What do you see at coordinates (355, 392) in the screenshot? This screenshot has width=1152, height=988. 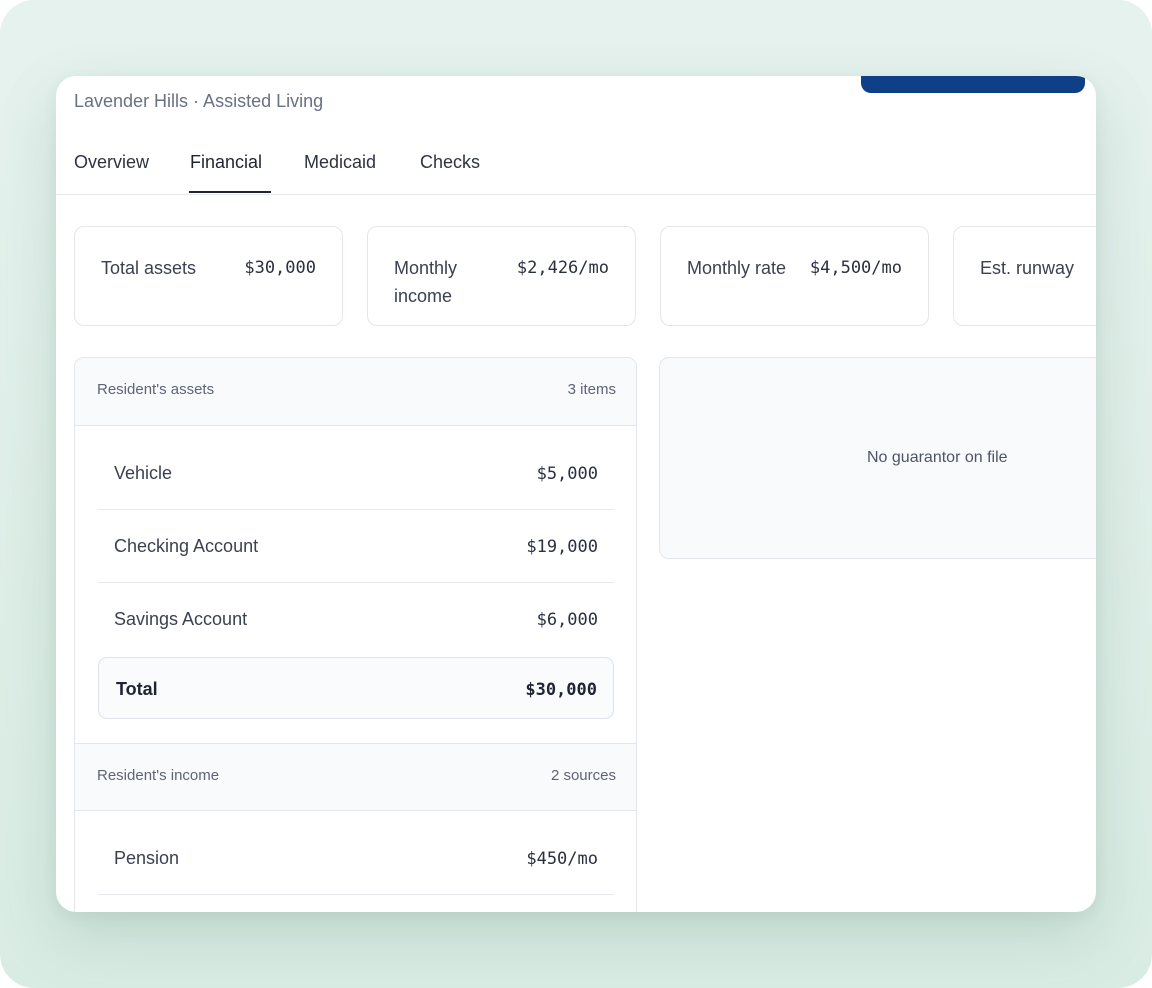 I see `assets-section-header: Resident's assets 3 items` at bounding box center [355, 392].